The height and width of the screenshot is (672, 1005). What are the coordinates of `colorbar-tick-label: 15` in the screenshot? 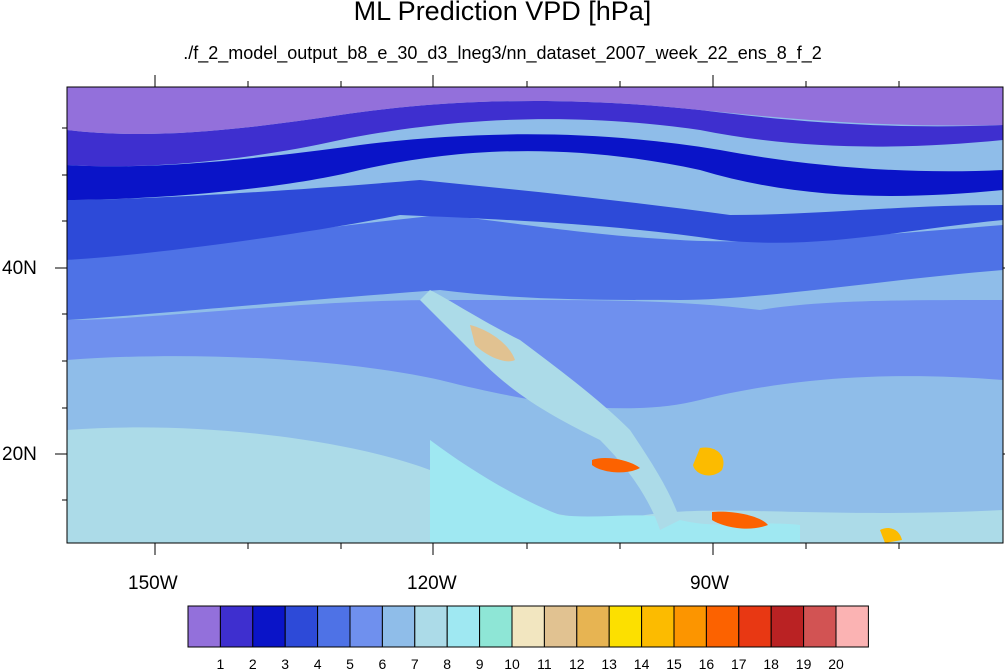 It's located at (674, 664).